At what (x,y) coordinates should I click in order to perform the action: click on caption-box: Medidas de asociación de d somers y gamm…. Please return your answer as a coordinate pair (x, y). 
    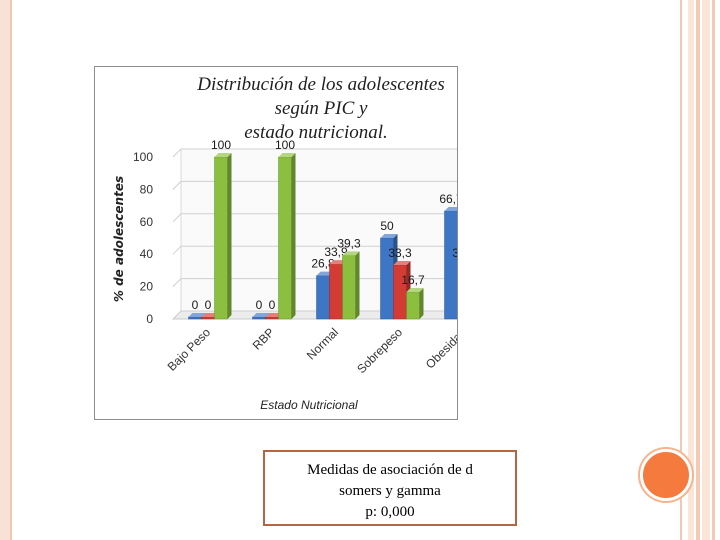
    Looking at the image, I should click on (390, 488).